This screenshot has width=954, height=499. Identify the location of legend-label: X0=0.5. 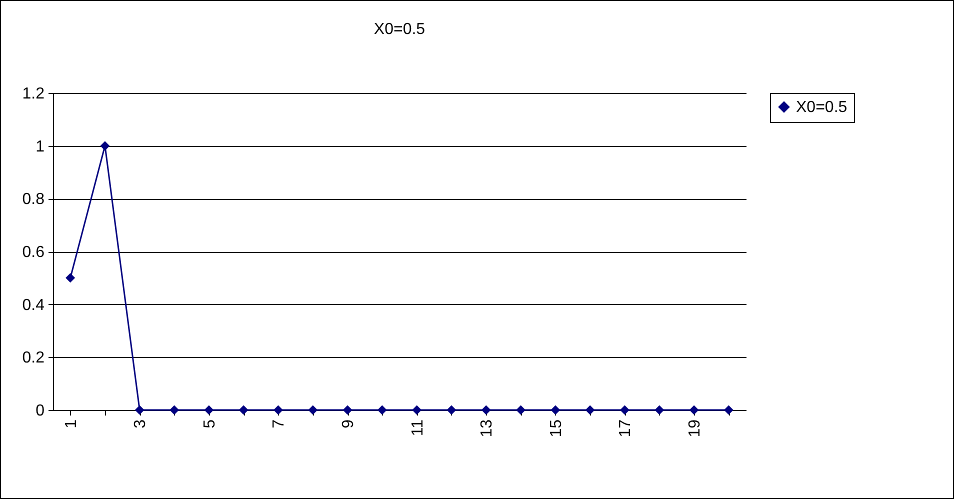
(822, 107).